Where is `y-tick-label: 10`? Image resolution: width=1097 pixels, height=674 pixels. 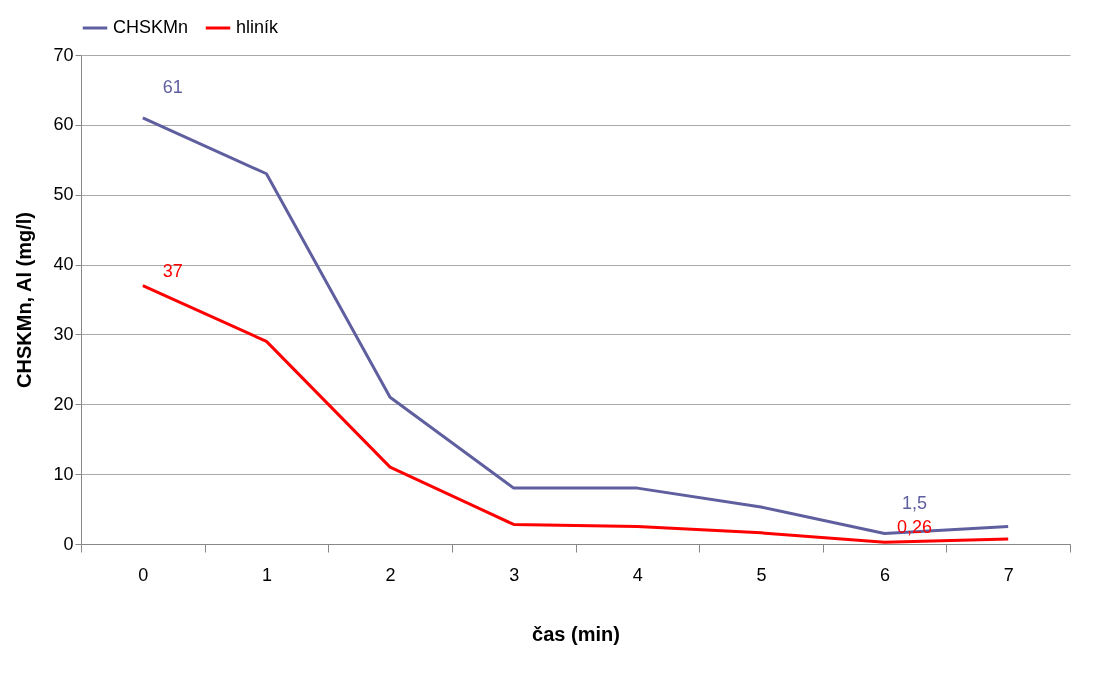
y-tick-label: 10 is located at coordinates (63, 473).